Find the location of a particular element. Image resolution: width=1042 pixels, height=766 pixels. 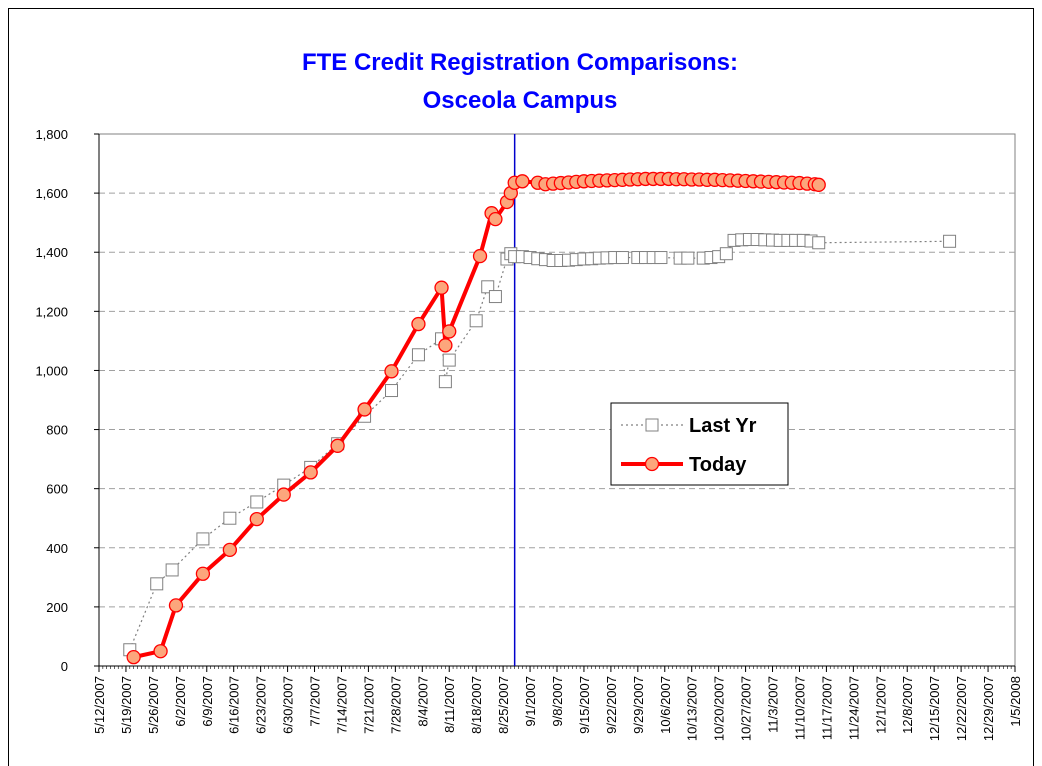

x-tick-label: 11/10/2007 is located at coordinates (799, 708).